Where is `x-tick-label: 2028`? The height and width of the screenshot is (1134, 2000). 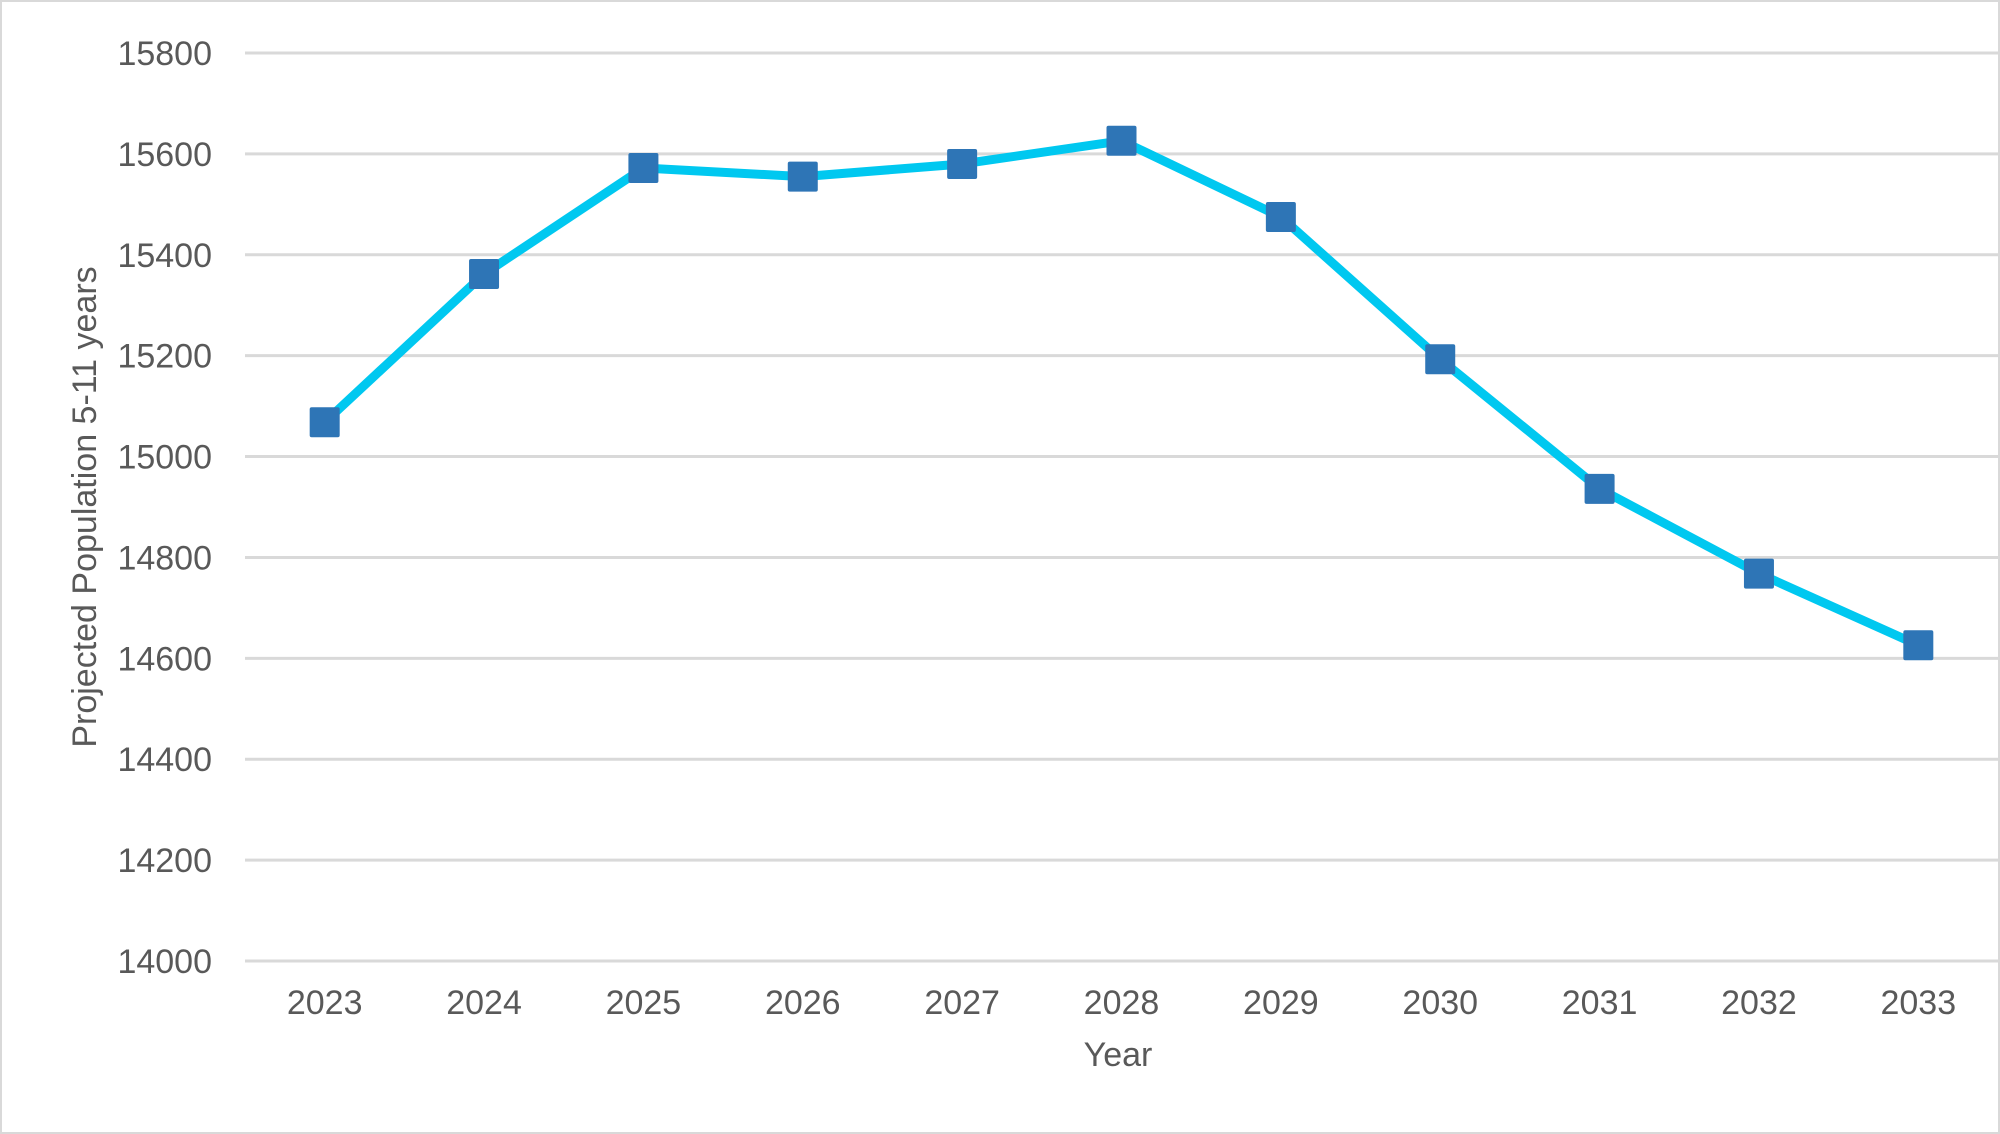 x-tick-label: 2028 is located at coordinates (1122, 1003).